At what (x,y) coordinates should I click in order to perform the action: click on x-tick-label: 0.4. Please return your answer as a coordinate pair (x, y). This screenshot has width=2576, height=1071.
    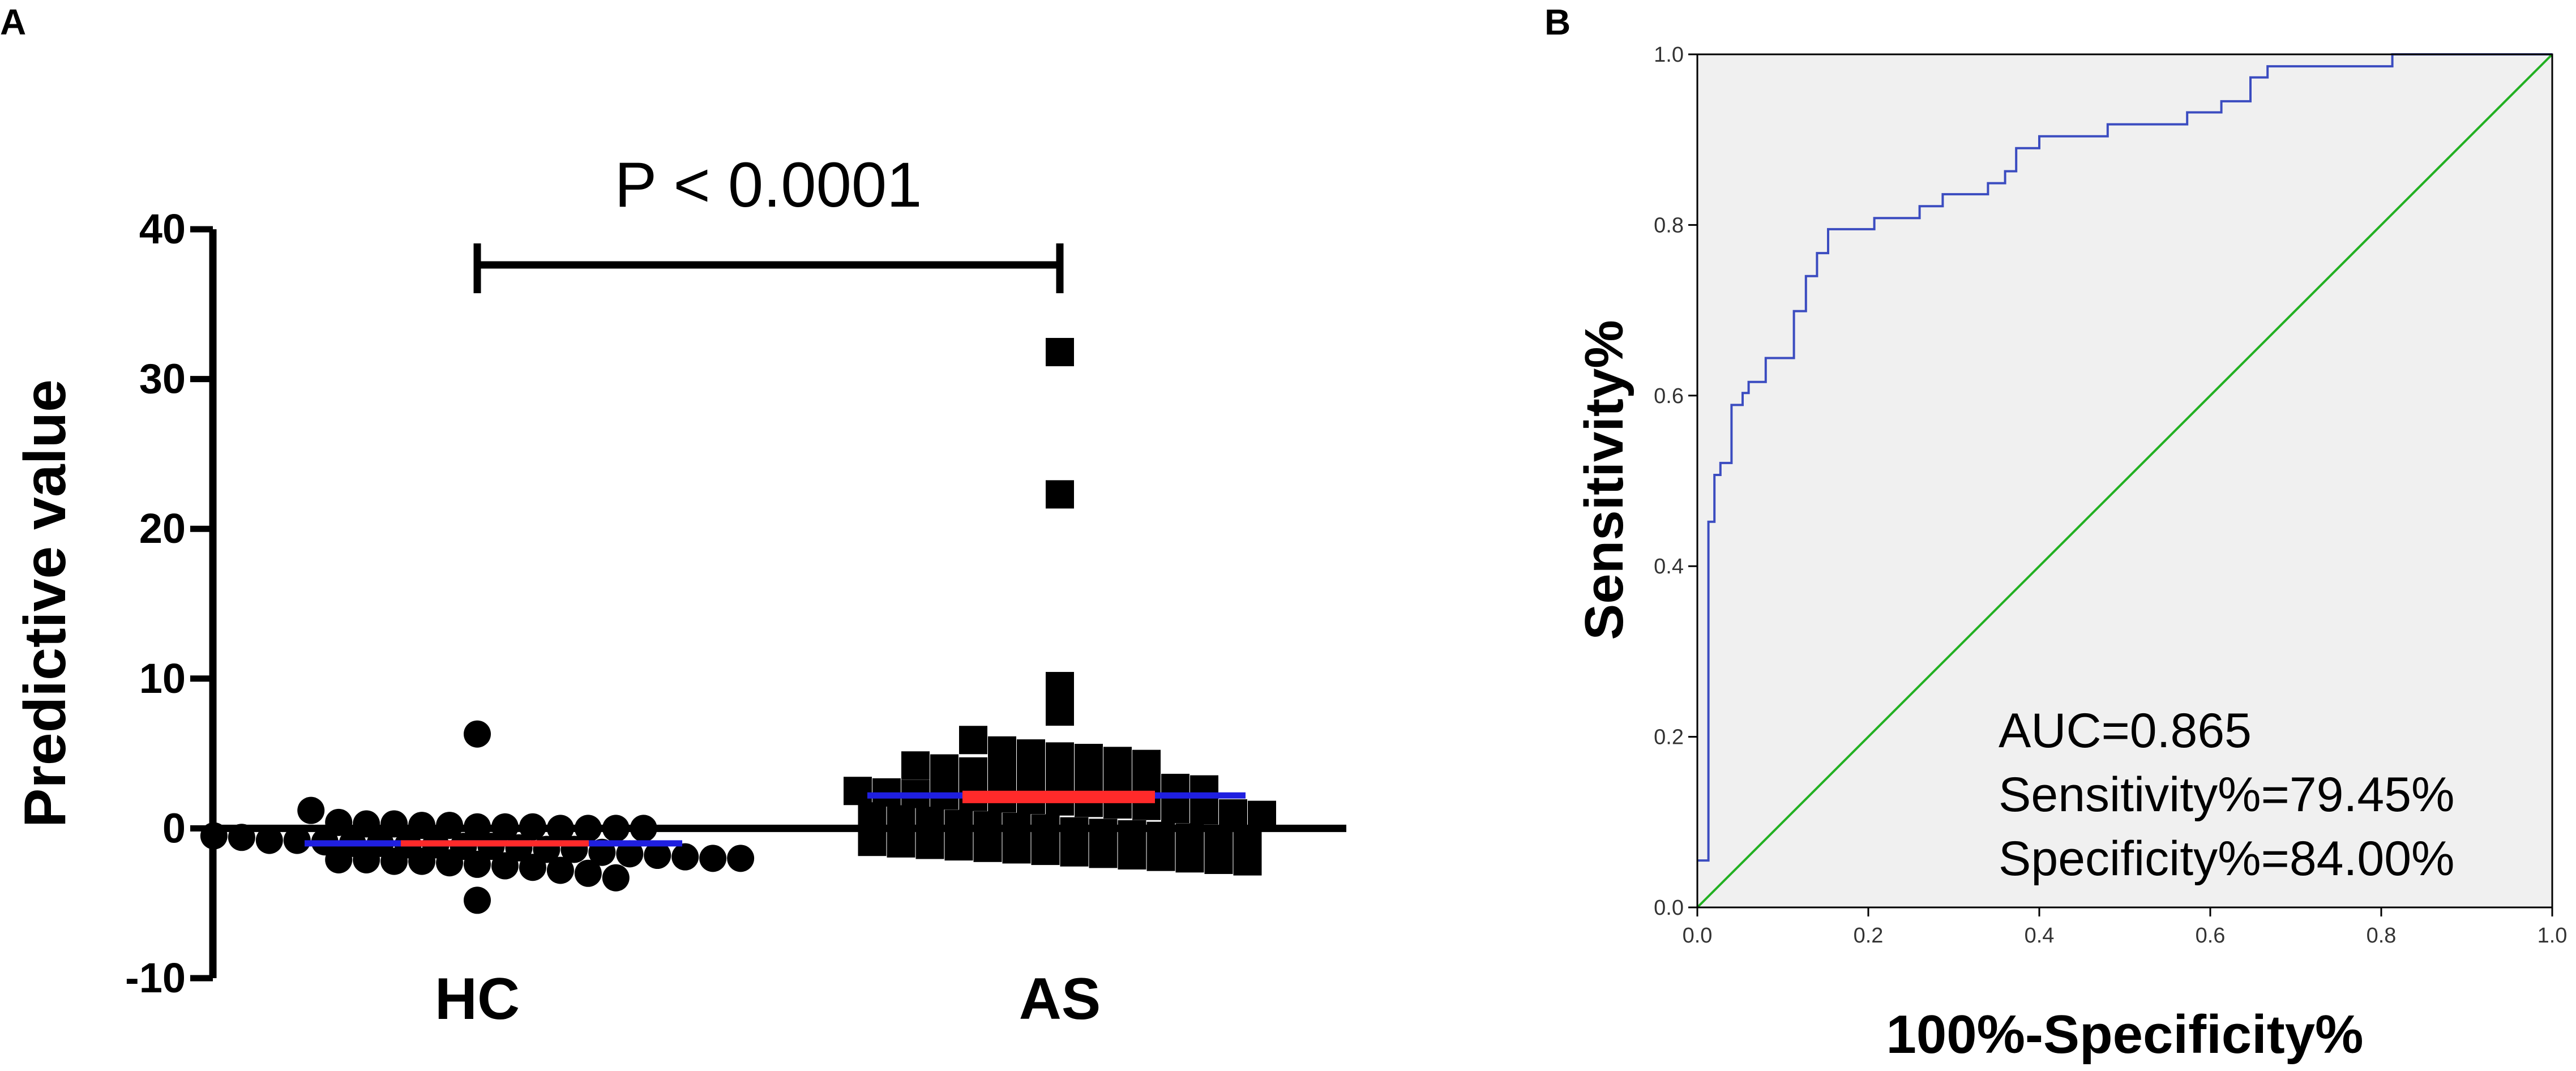
    Looking at the image, I should click on (2040, 936).